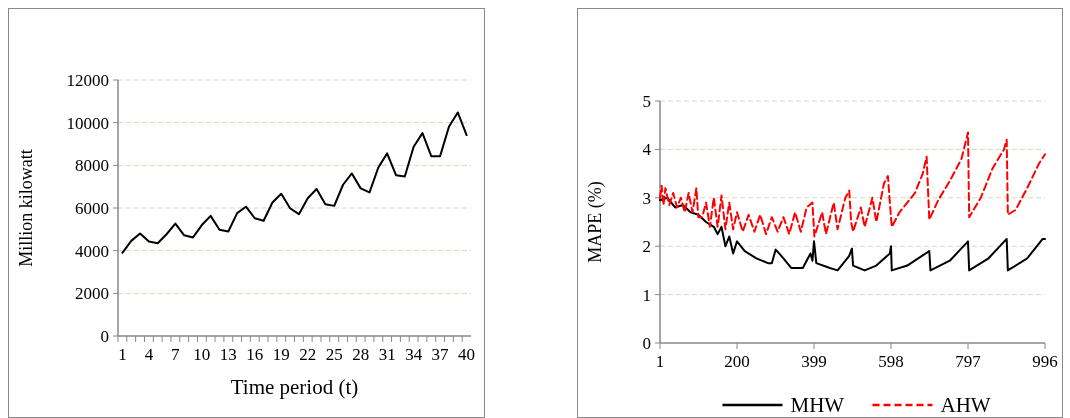 This screenshot has height=418, width=1070. What do you see at coordinates (595, 222) in the screenshot?
I see `y-axis-title: MAPE (%)` at bounding box center [595, 222].